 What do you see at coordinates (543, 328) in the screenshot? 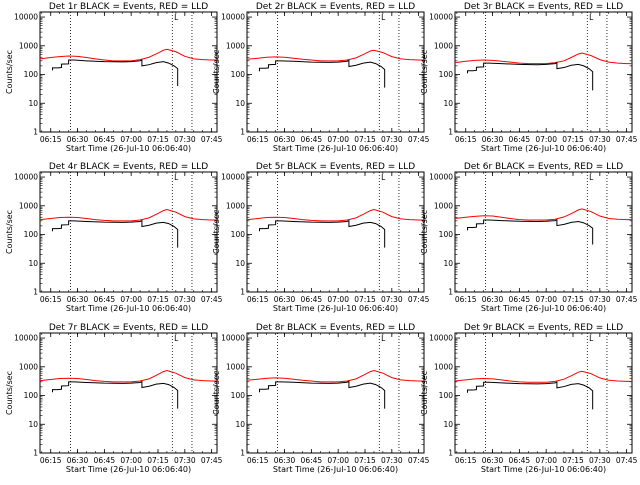
I see `plot-title: Det 9r BLACK = Events, RED = LLD` at bounding box center [543, 328].